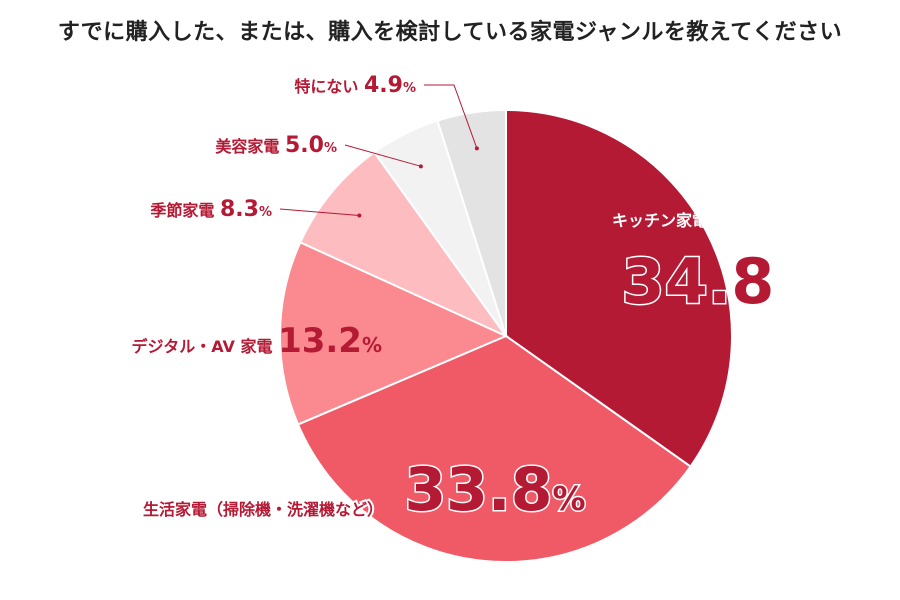  I want to click on slice-1-label: キッチン家電, so click(660, 220).